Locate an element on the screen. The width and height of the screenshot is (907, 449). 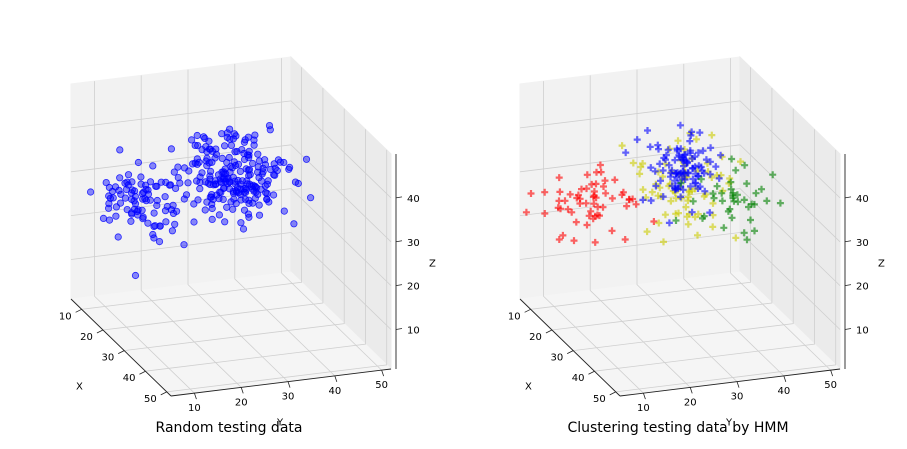
x-tick-label: 30 is located at coordinates (556, 358).